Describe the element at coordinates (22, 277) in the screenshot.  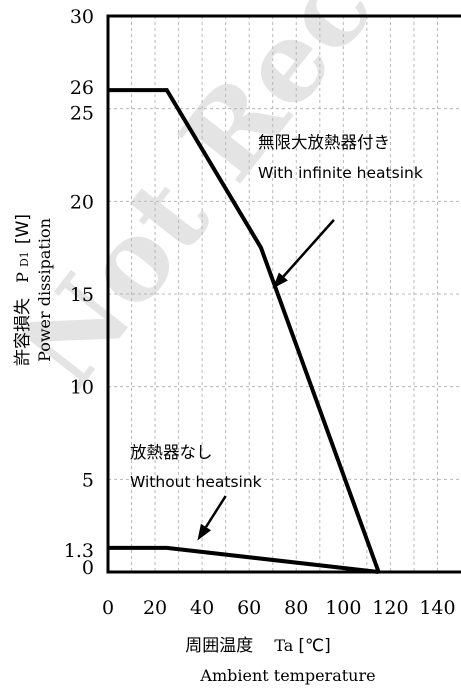
I see `y-axis-symbol: P` at that location.